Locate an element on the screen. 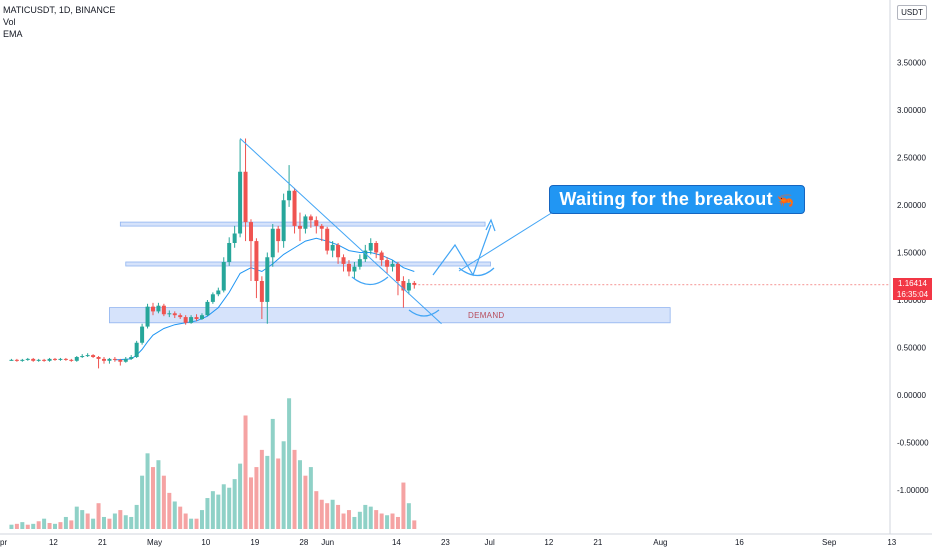  x-tick-label: Jul is located at coordinates (490, 542).